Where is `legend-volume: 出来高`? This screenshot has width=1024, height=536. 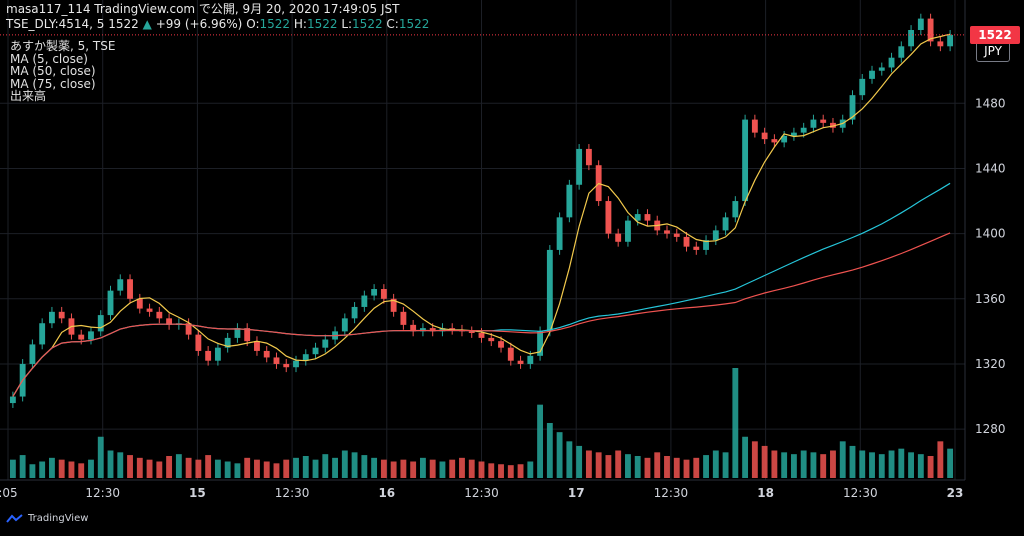 legend-volume: 出来高 is located at coordinates (28, 96).